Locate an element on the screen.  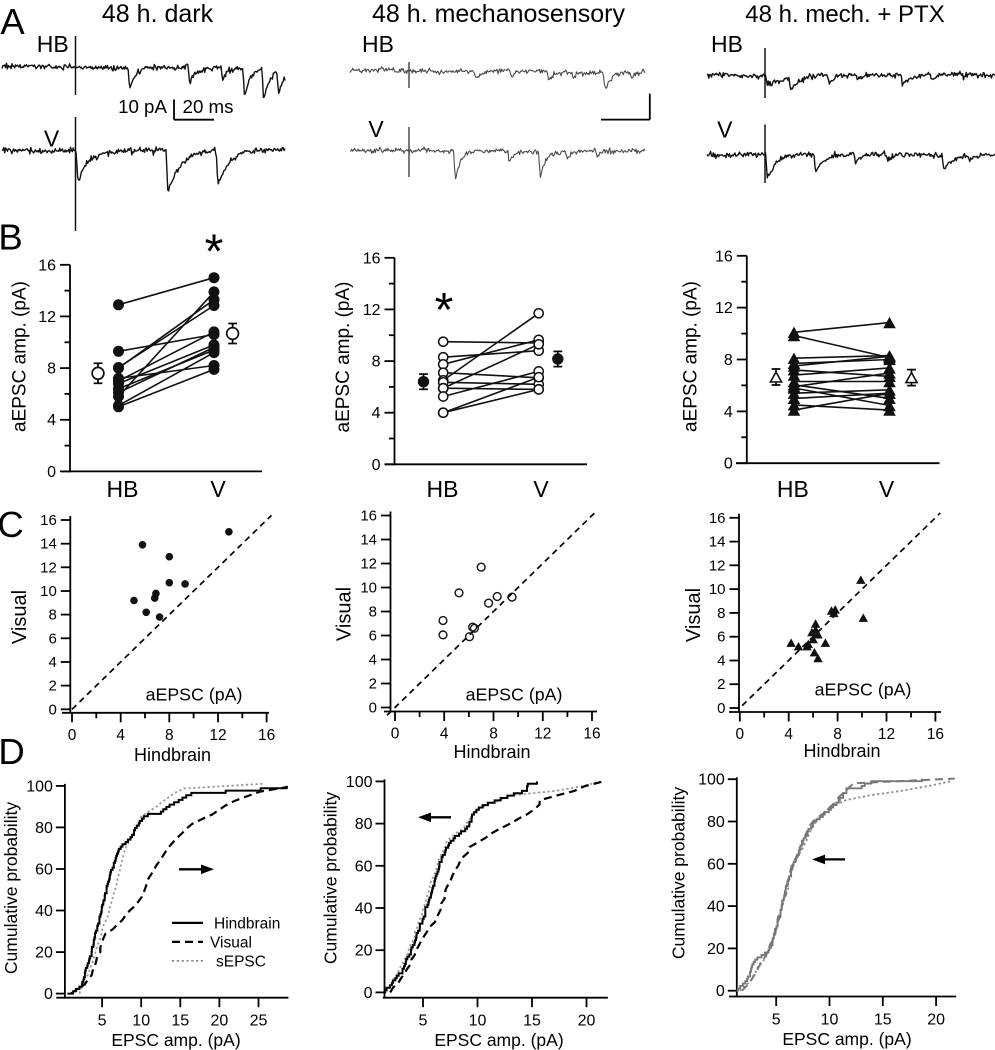
svg-text: 48 h. mechanosensory is located at coordinates (498, 14).